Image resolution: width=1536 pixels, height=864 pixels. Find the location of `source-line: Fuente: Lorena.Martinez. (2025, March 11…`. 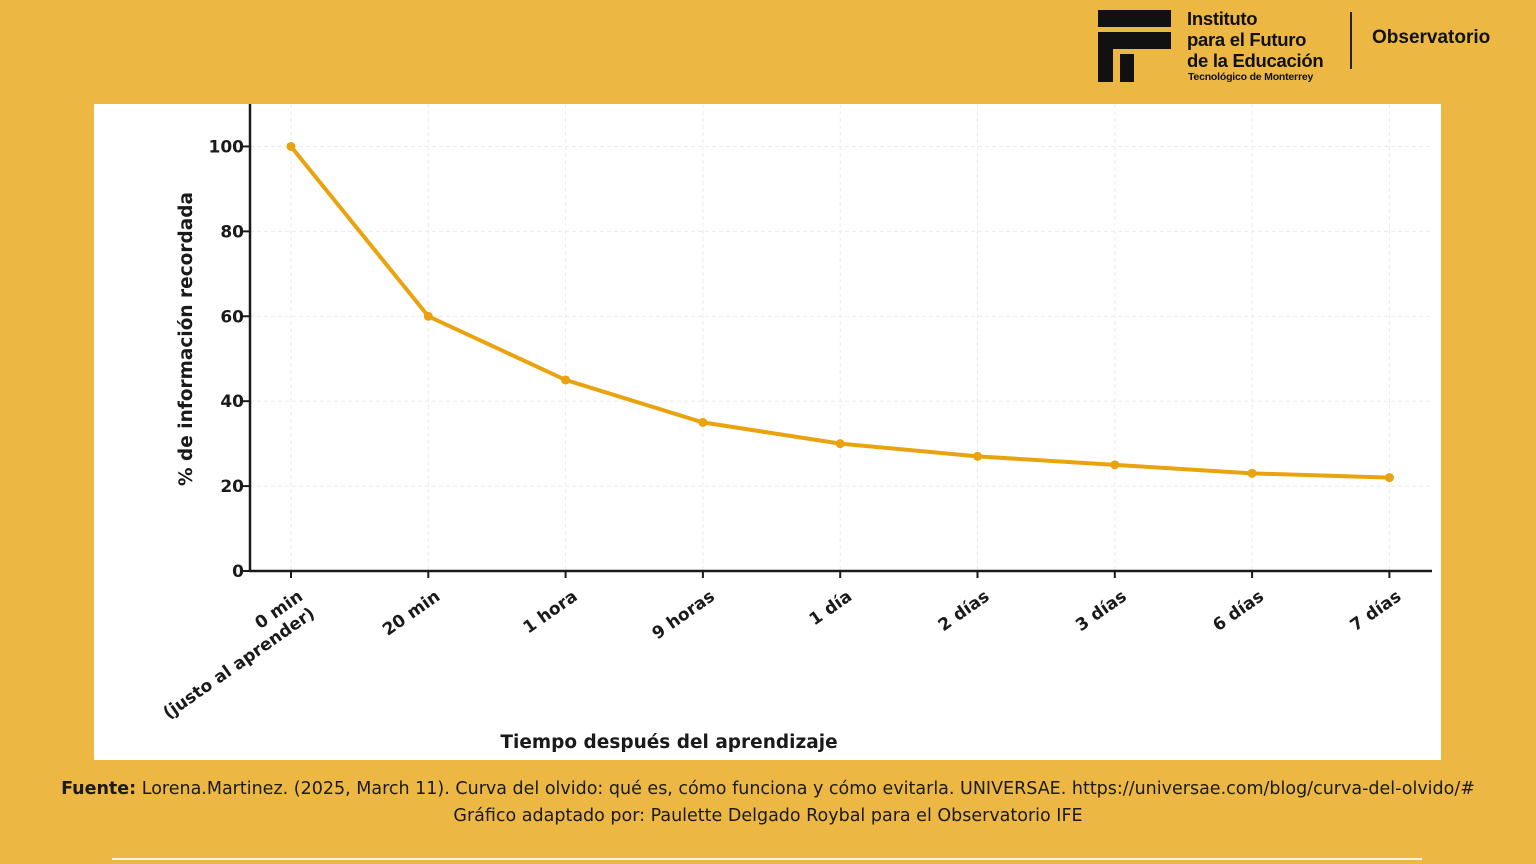

source-line: Fuente: Lorena.Martinez. (2025, March 11… is located at coordinates (768, 789).